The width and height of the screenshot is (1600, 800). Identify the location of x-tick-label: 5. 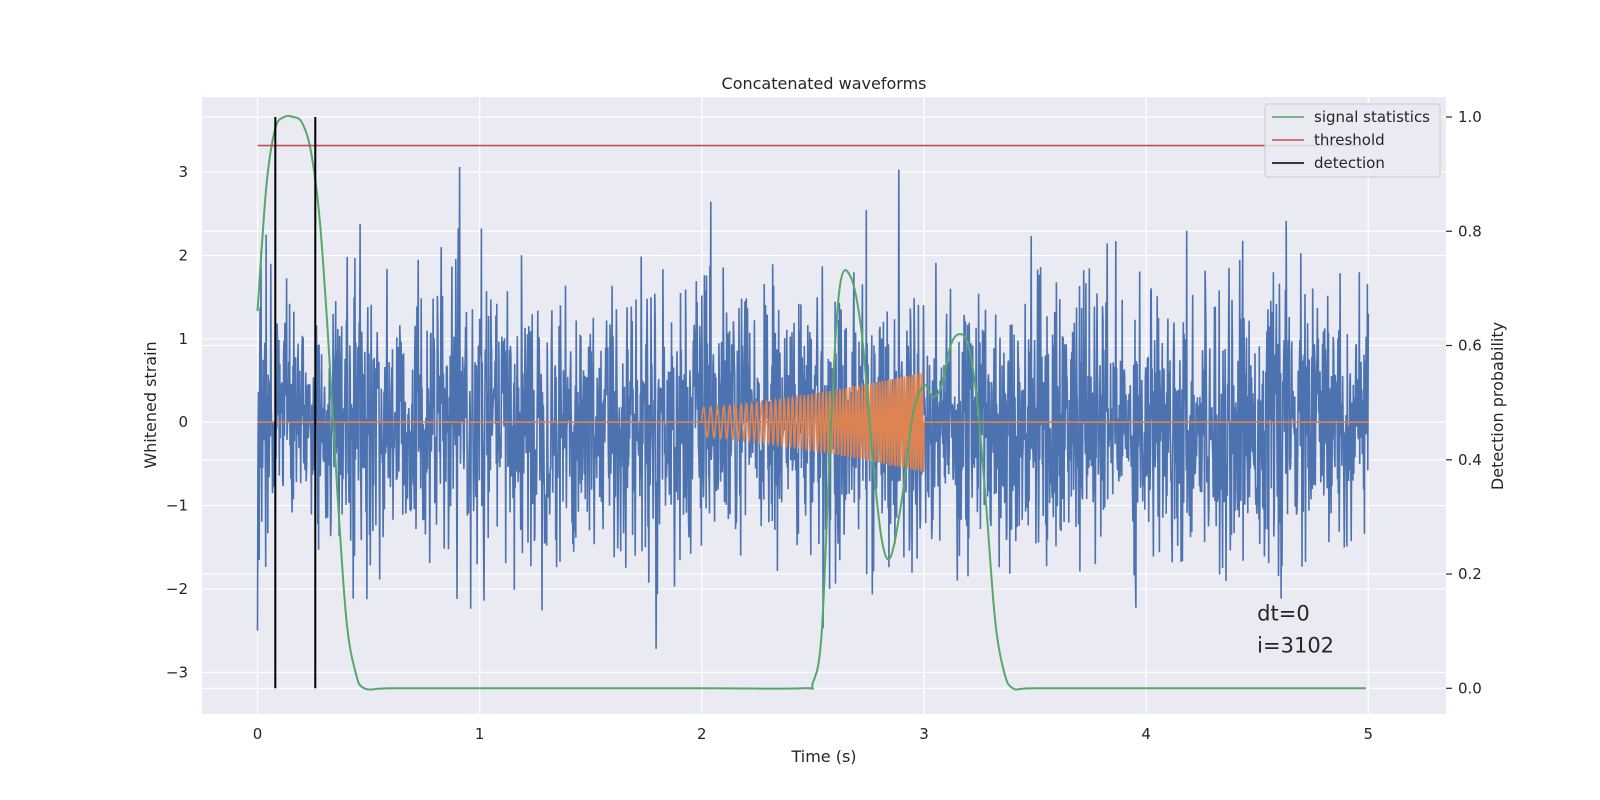
(1368, 734).